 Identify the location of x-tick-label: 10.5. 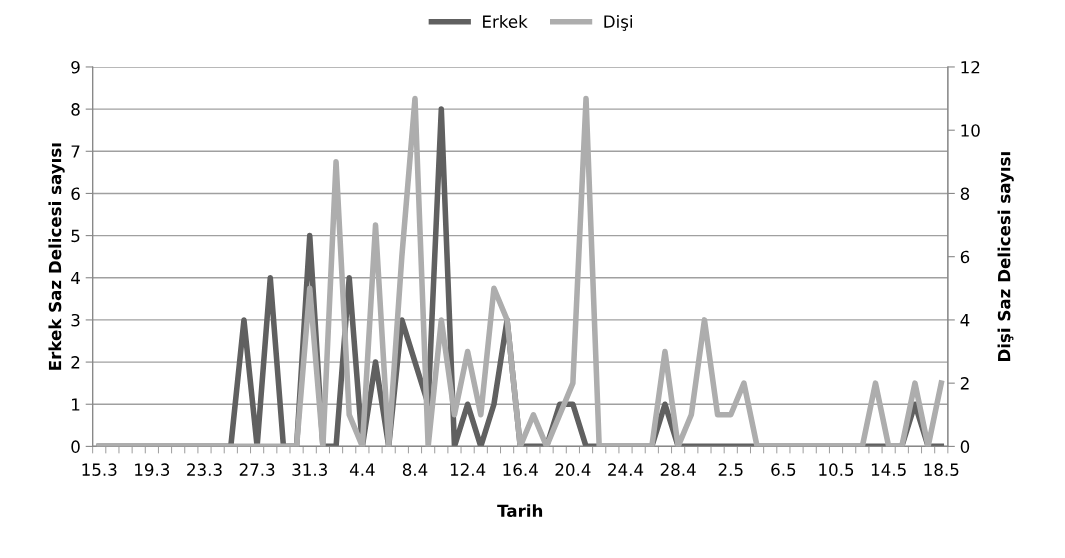
(836, 469).